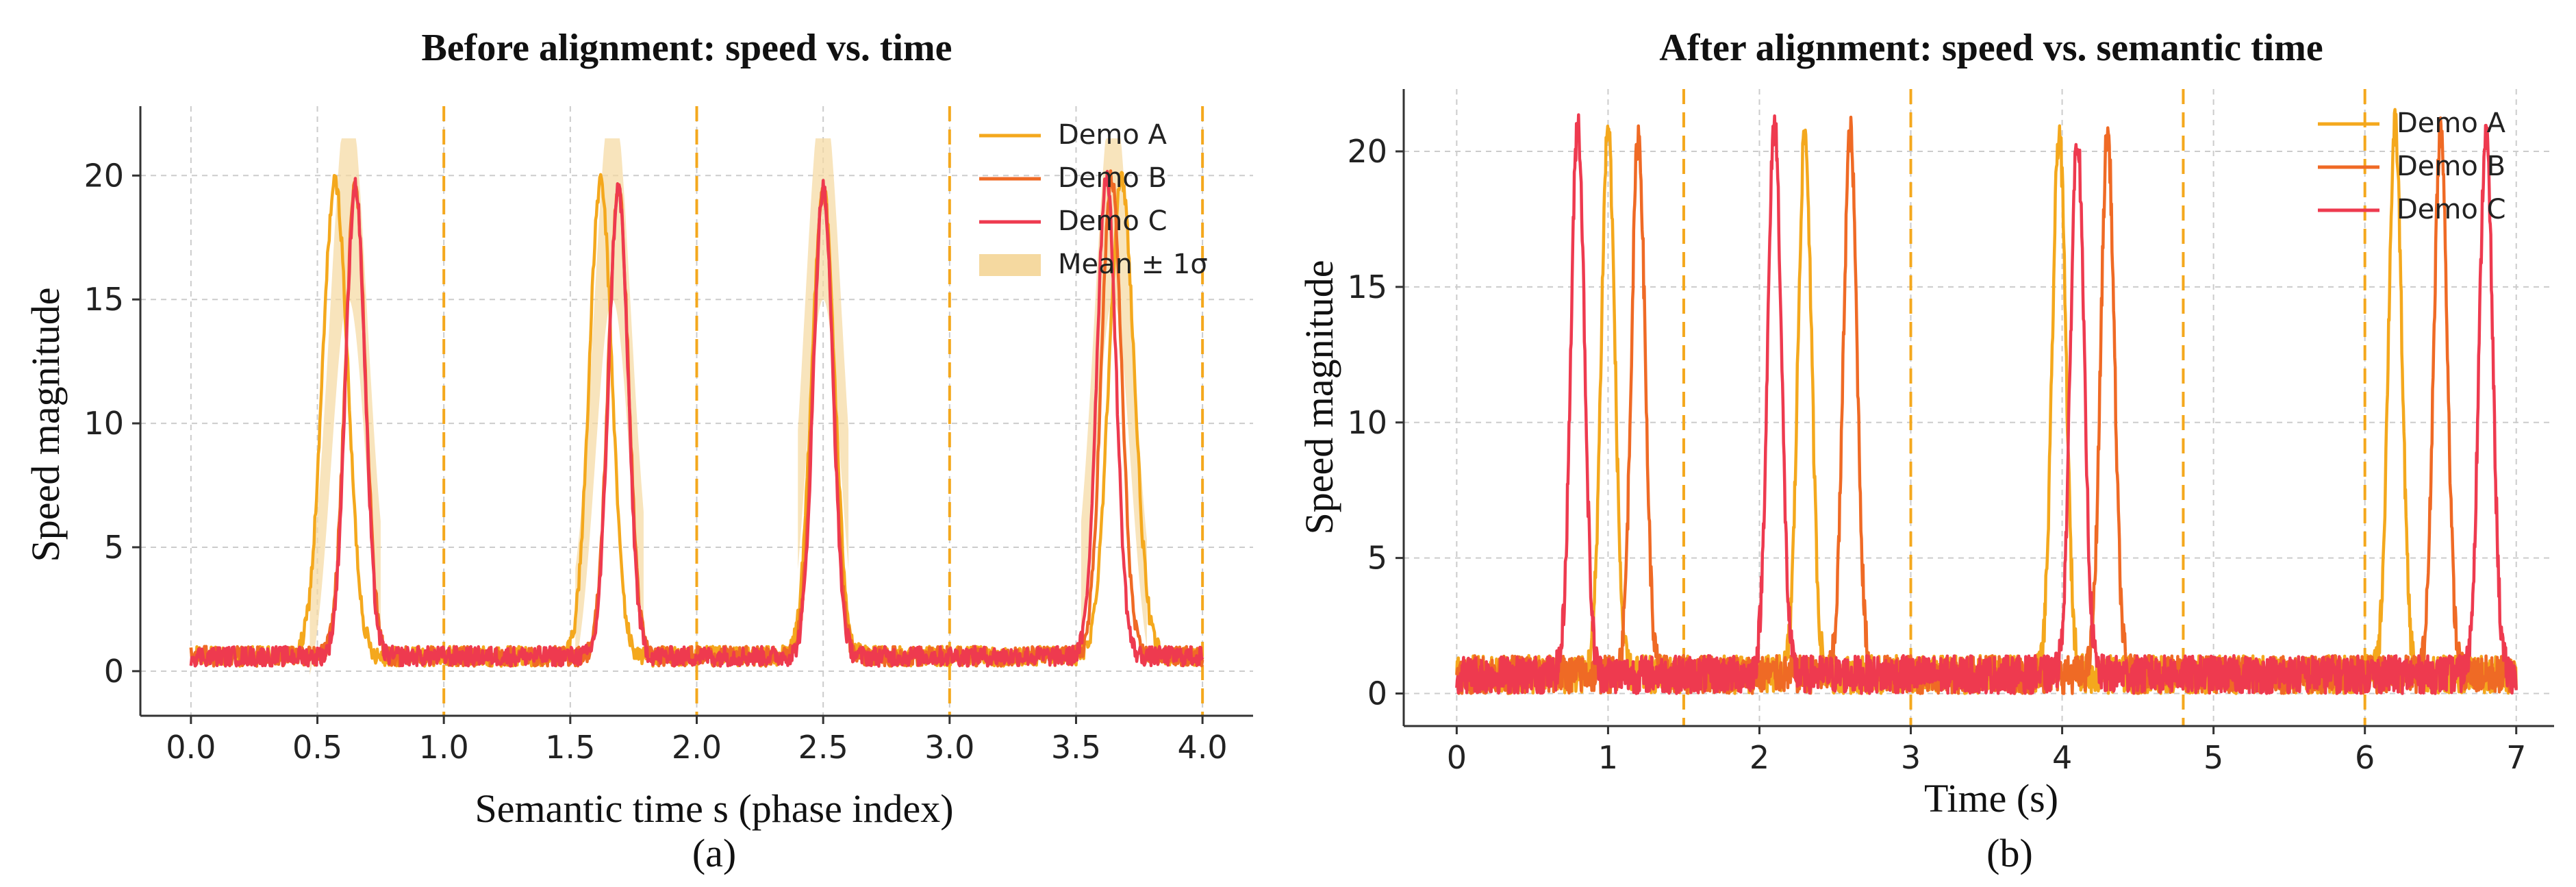 The height and width of the screenshot is (887, 2576). I want to click on panel-b-y-axis-label: Speed magnitude, so click(1319, 397).